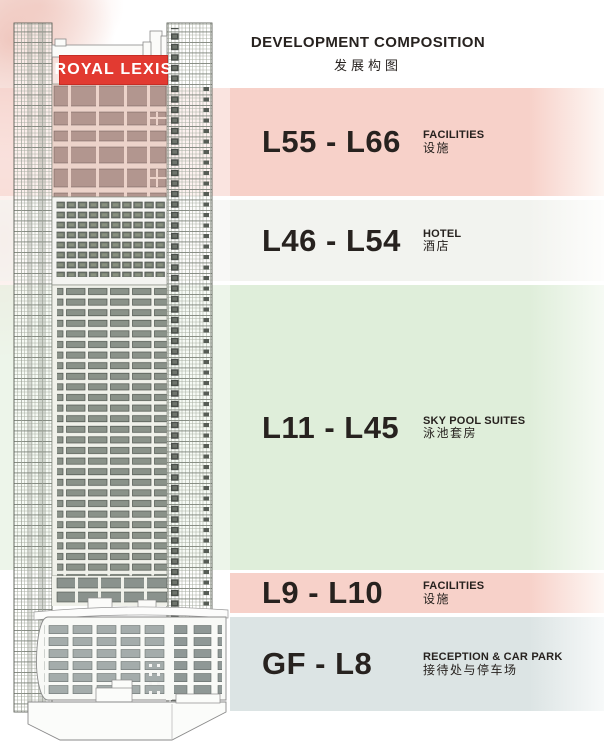 This screenshot has width=604, height=751. Describe the element at coordinates (331, 240) in the screenshot. I see `floor-range: L46 - L54` at that location.